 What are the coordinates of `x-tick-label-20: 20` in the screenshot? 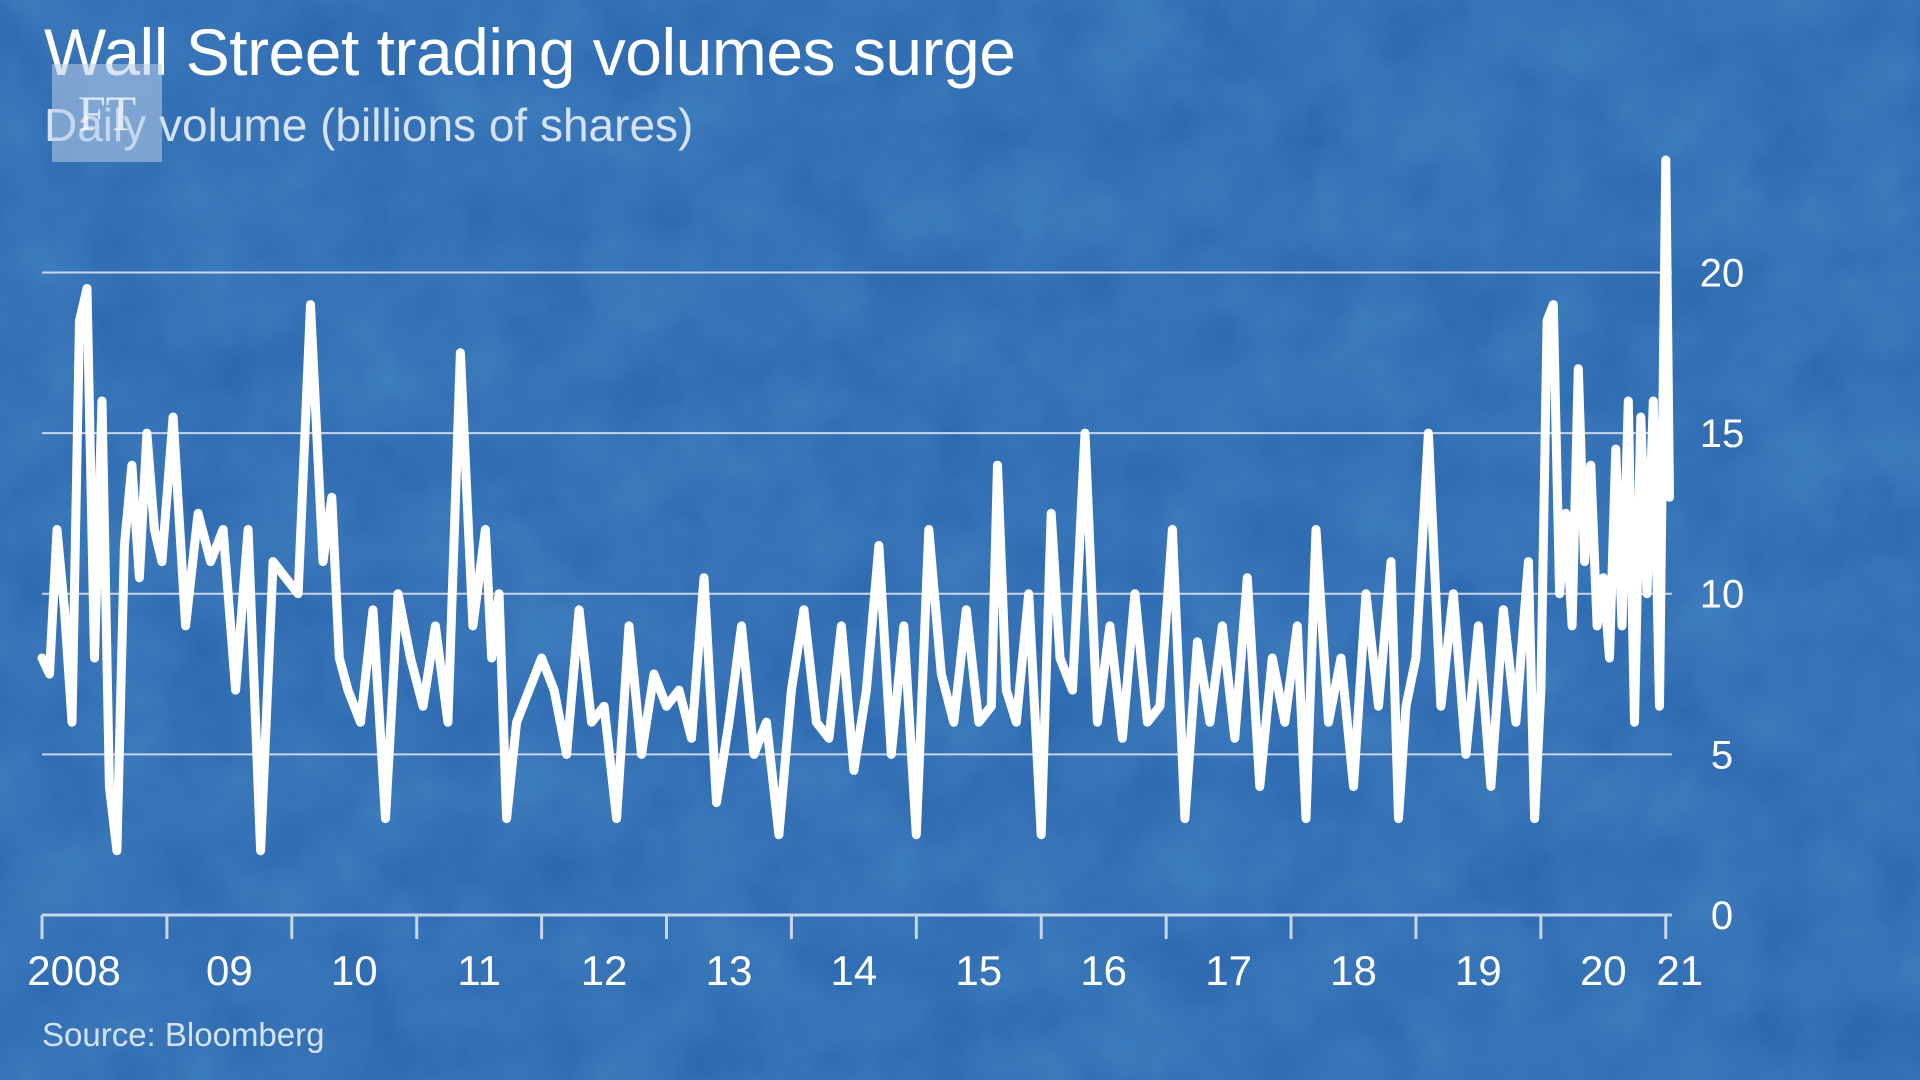 It's located at (1603, 970).